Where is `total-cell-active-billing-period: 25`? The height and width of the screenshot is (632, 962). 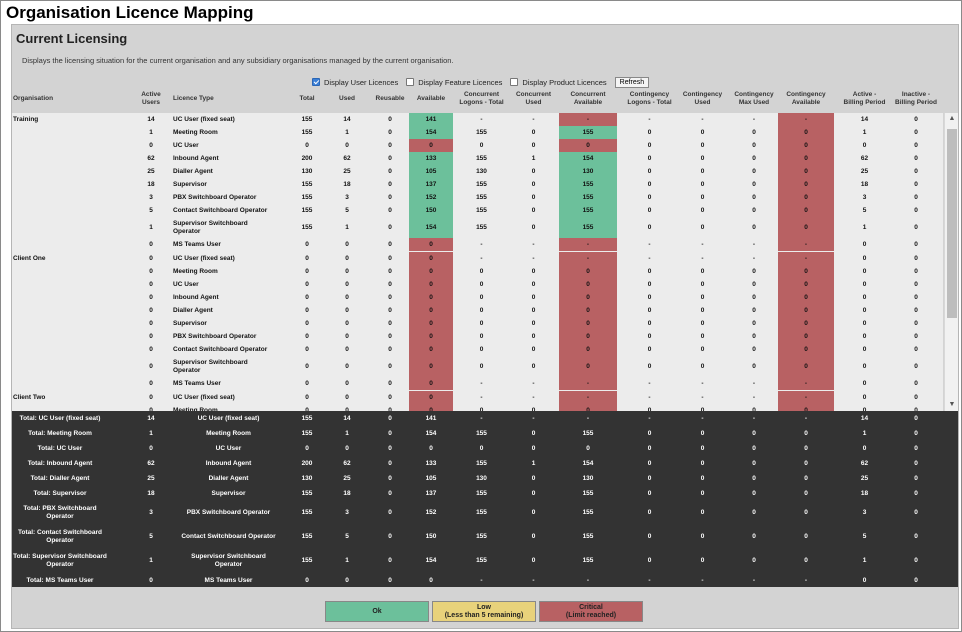
total-cell-active-billing-period: 25 is located at coordinates (864, 478).